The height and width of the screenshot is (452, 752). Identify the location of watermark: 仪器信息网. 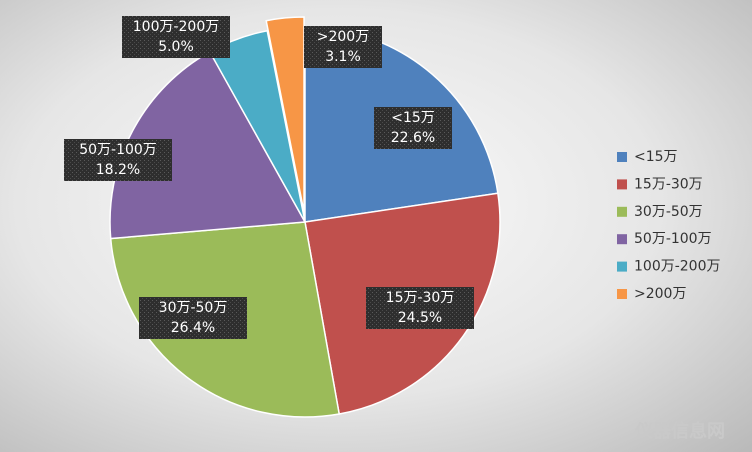
(679, 431).